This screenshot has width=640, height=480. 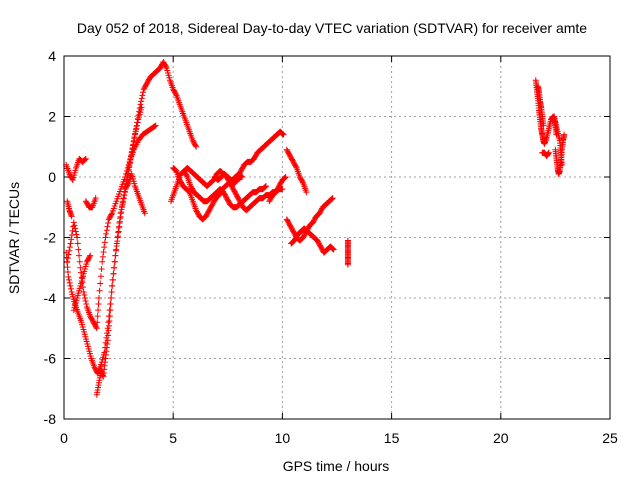 What do you see at coordinates (610, 438) in the screenshot?
I see `x-tick-label: 25` at bounding box center [610, 438].